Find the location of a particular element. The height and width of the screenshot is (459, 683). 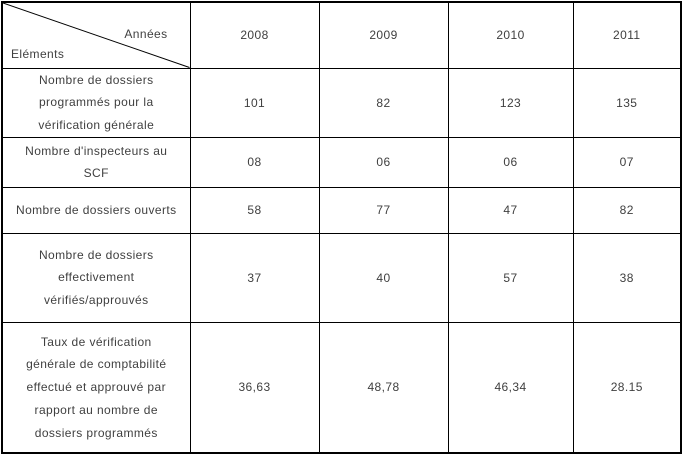

table-row: Nombre de dossiers ouverts 58 77 47 82 is located at coordinates (341, 210).